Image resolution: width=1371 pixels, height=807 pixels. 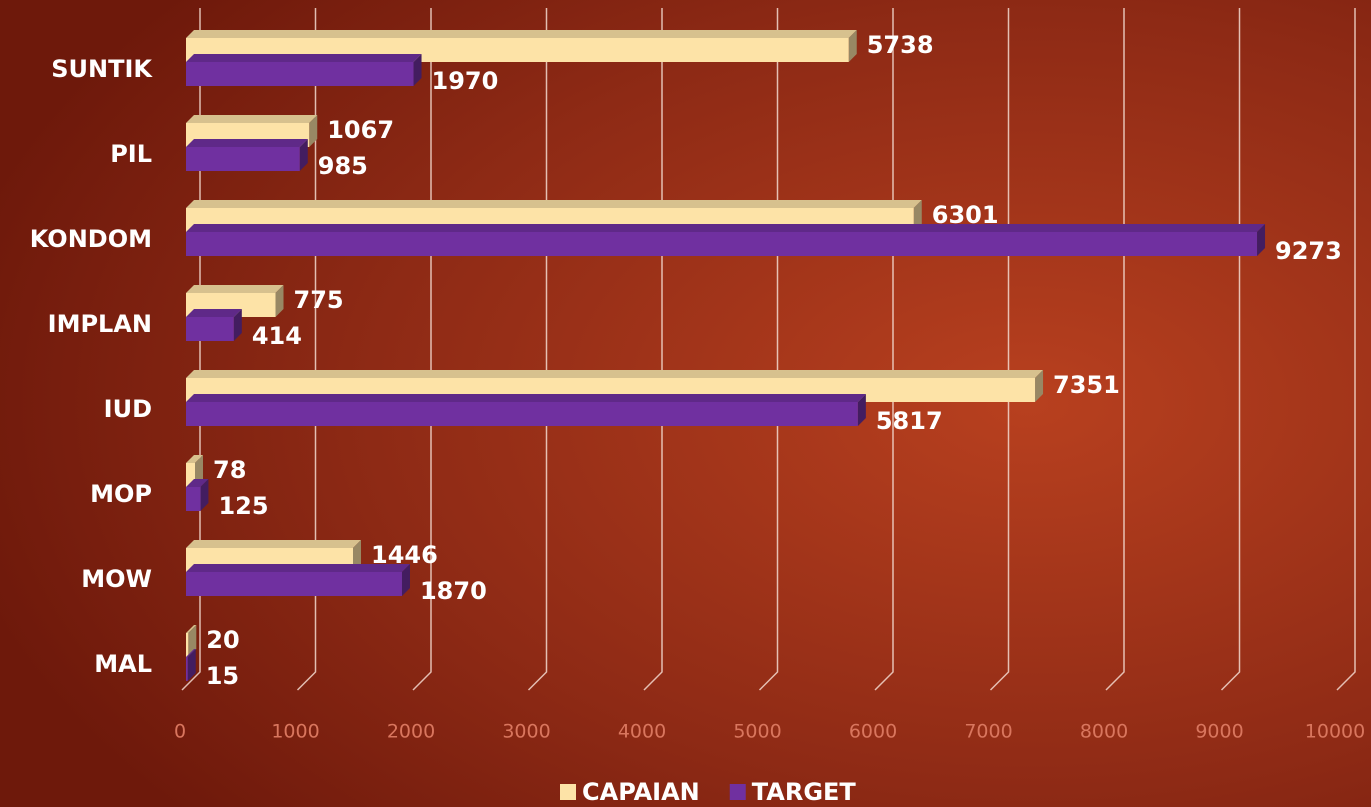 What do you see at coordinates (1104, 732) in the screenshot?
I see `x-tick-label: 8000` at bounding box center [1104, 732].